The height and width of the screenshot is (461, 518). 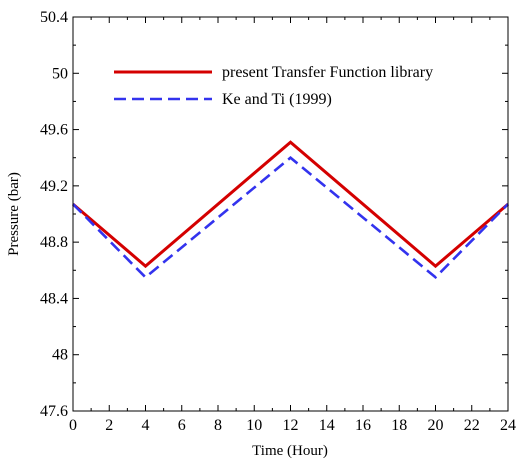 I want to click on x-tick-label: 6, so click(x=182, y=425).